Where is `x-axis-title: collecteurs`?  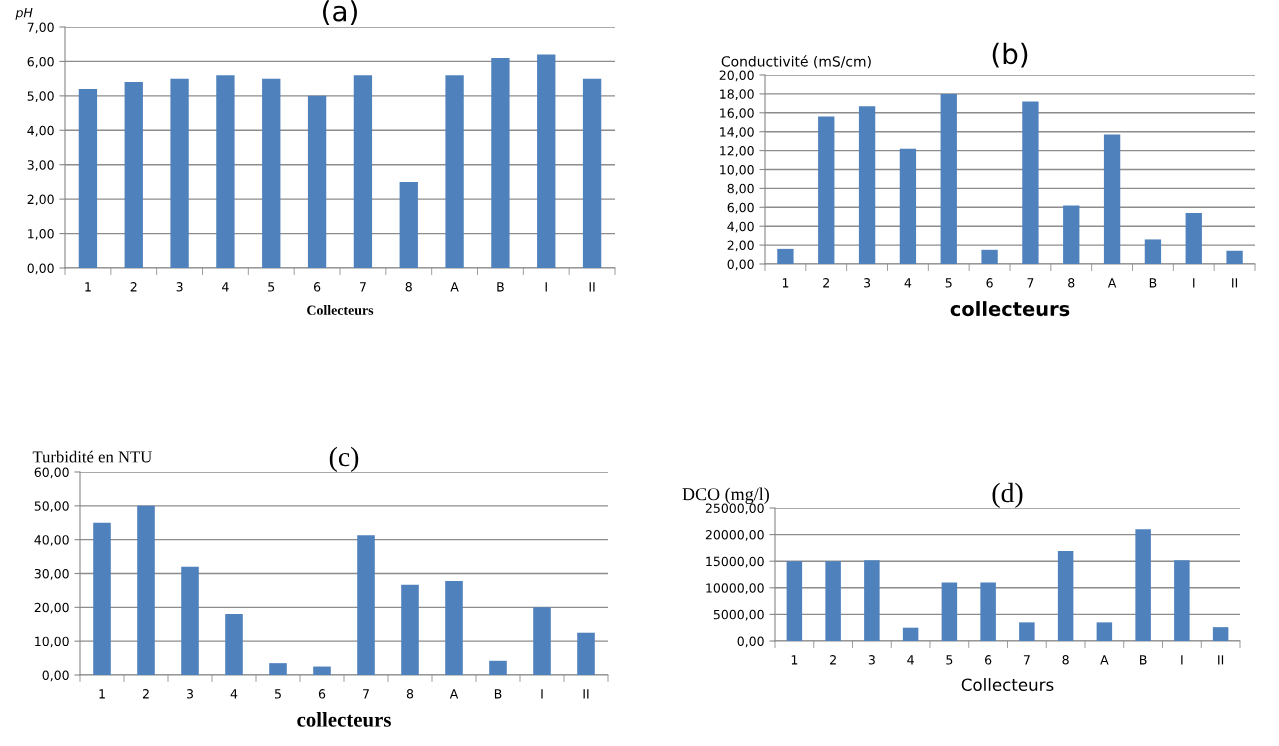 x-axis-title: collecteurs is located at coordinates (344, 719).